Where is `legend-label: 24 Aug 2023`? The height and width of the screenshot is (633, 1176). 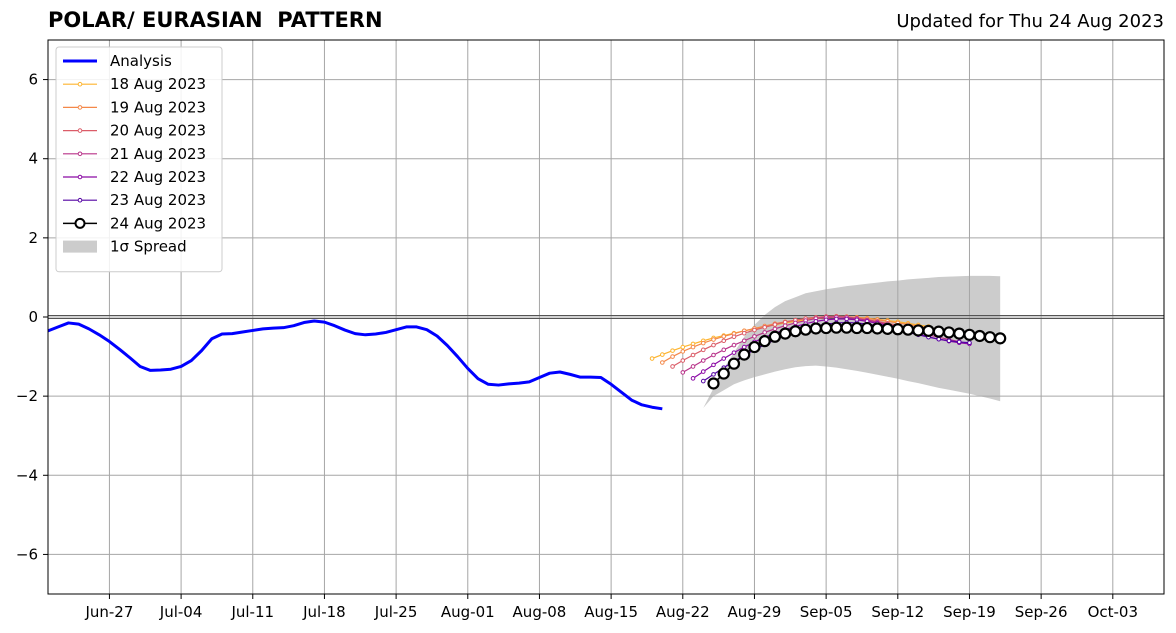
legend-label: 24 Aug 2023 is located at coordinates (158, 223).